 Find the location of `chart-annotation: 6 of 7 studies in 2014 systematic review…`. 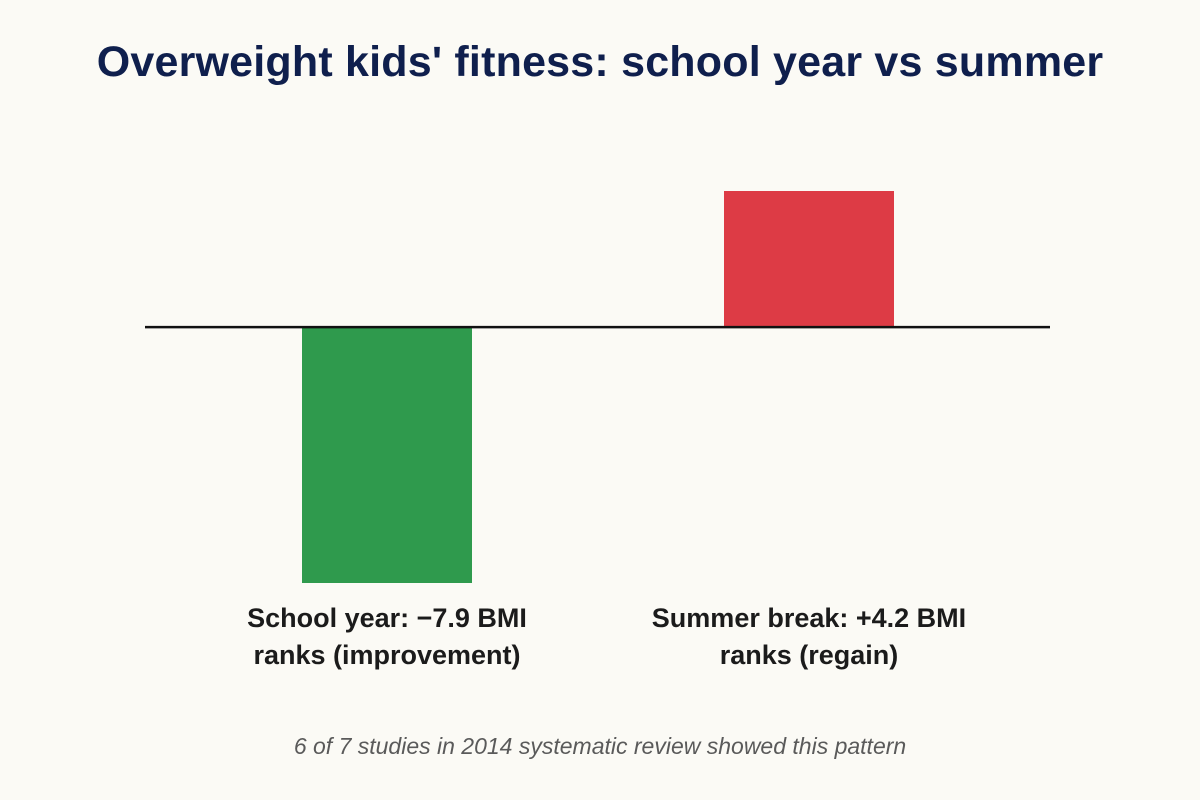

chart-annotation: 6 of 7 studies in 2014 systematic review… is located at coordinates (600, 746).